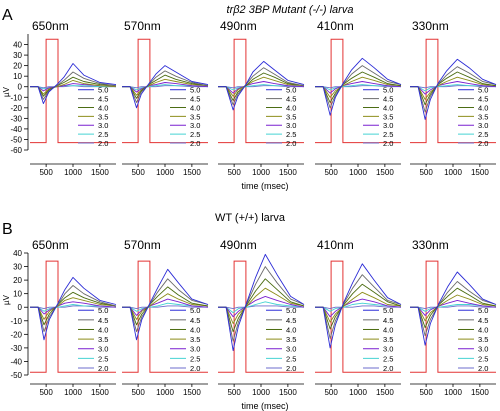 This screenshot has height=411, width=500. I want to click on y-tick-label: -10, so click(16, 321).